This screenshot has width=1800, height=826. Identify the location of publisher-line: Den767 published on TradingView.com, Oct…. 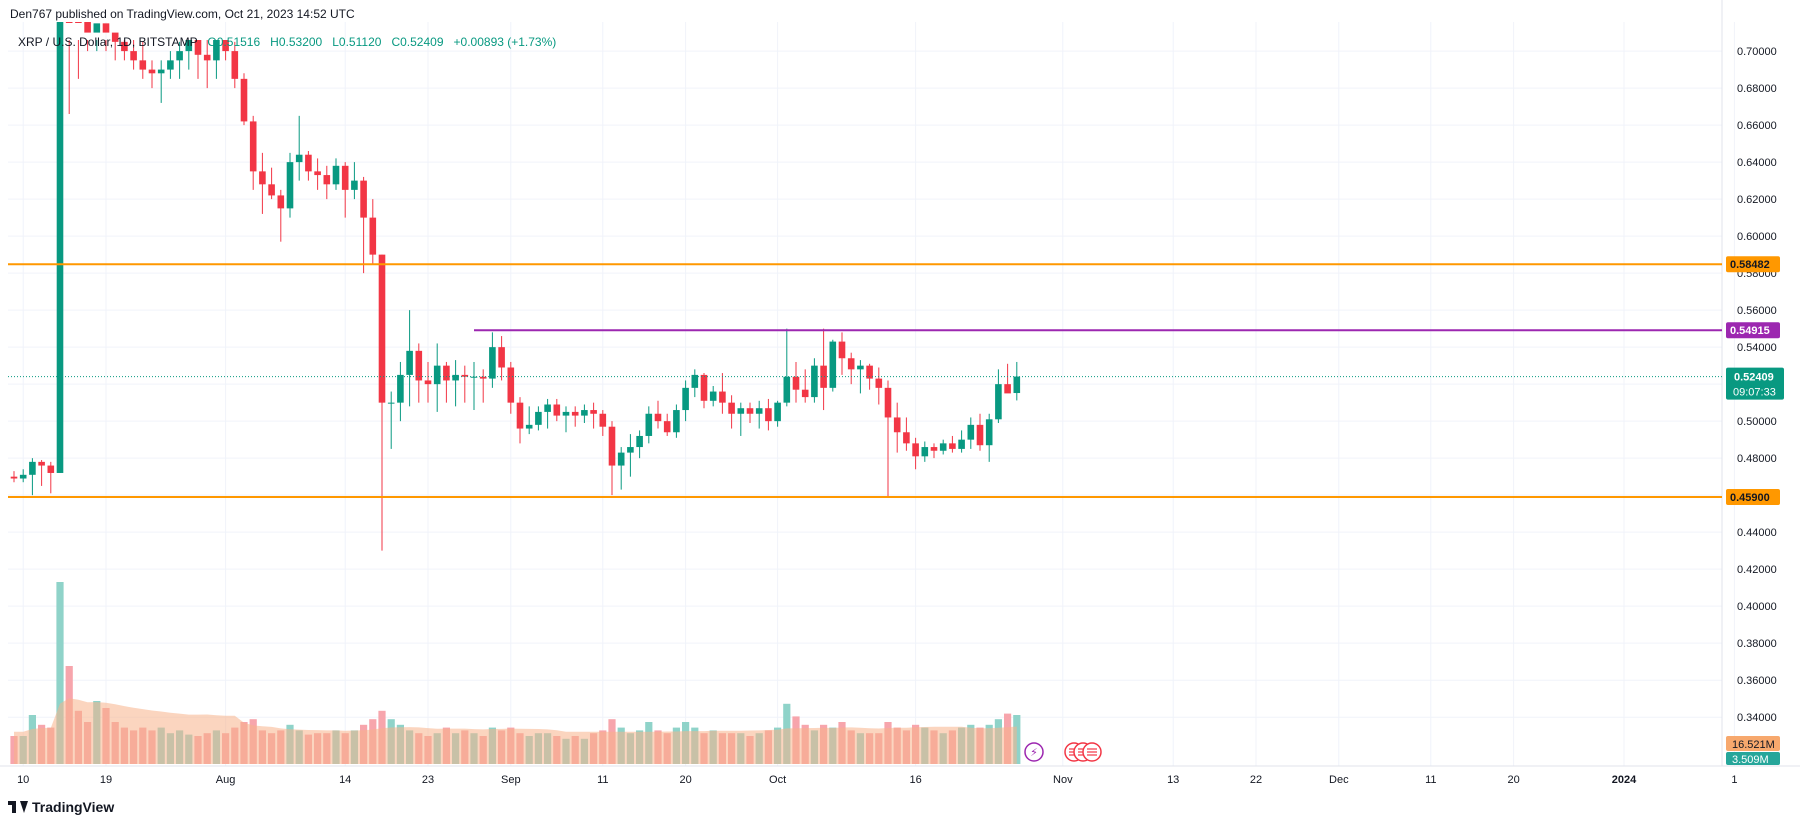
(182, 14).